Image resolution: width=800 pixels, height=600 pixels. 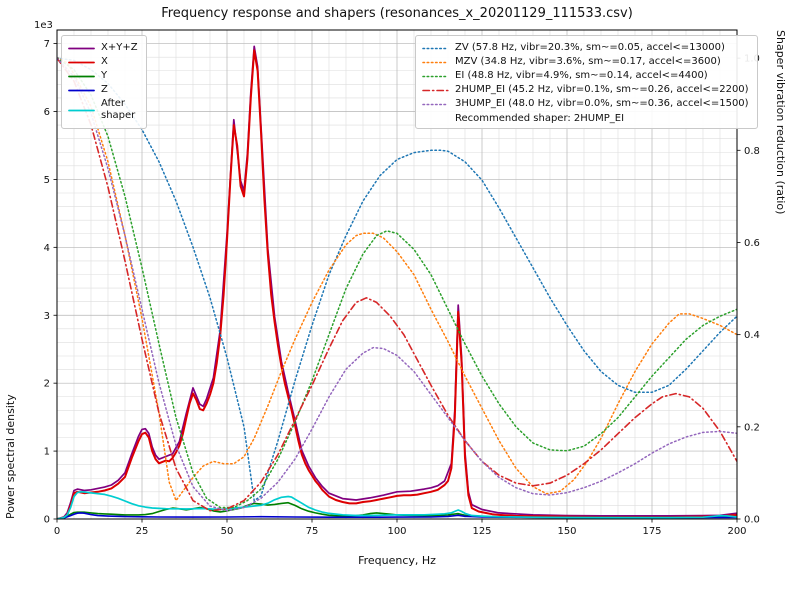 I want to click on series-After-shaper, so click(x=397, y=504).